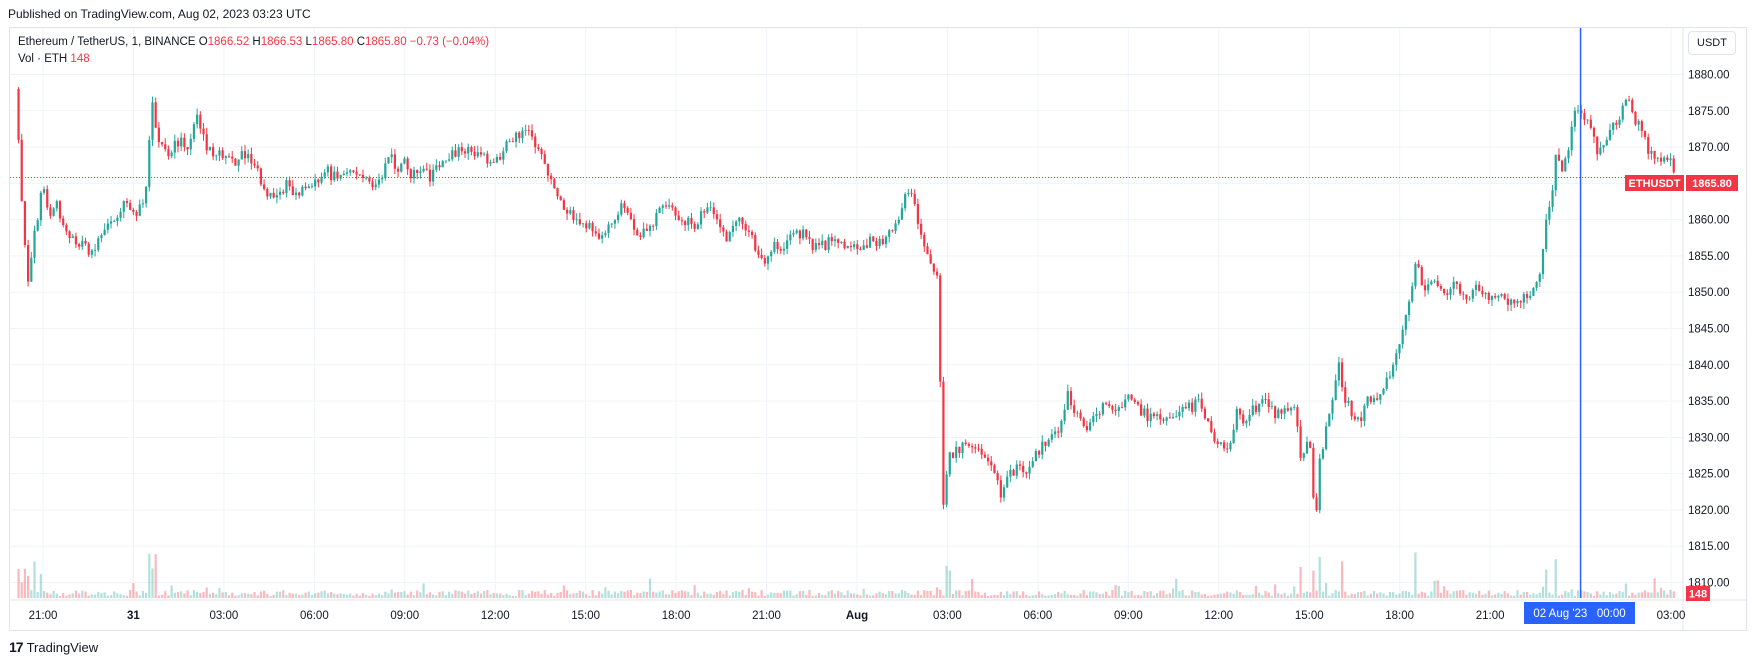  I want to click on currency-button: USDT, so click(1712, 43).